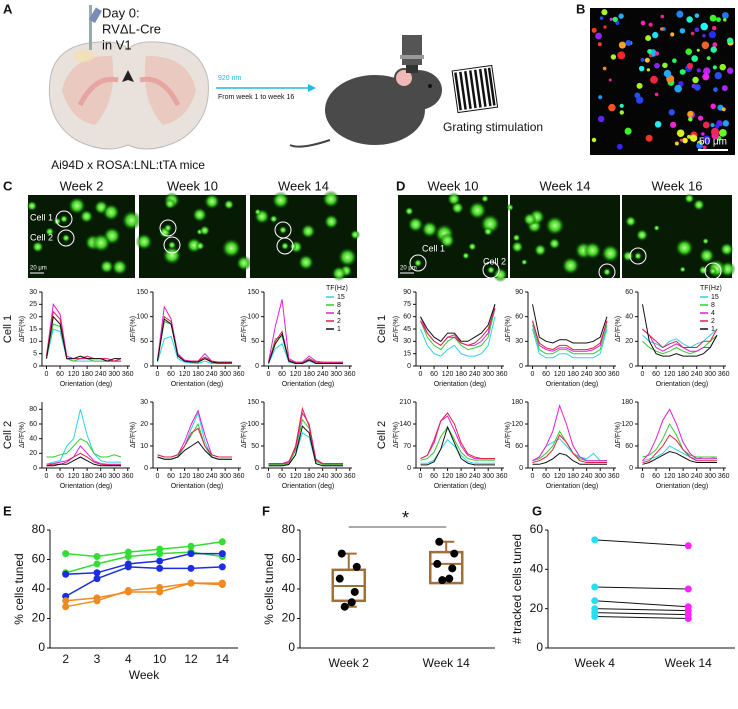 The image size is (738, 709). Describe the element at coordinates (670, 374) in the screenshot. I see `x-tick-label: 120` at that location.